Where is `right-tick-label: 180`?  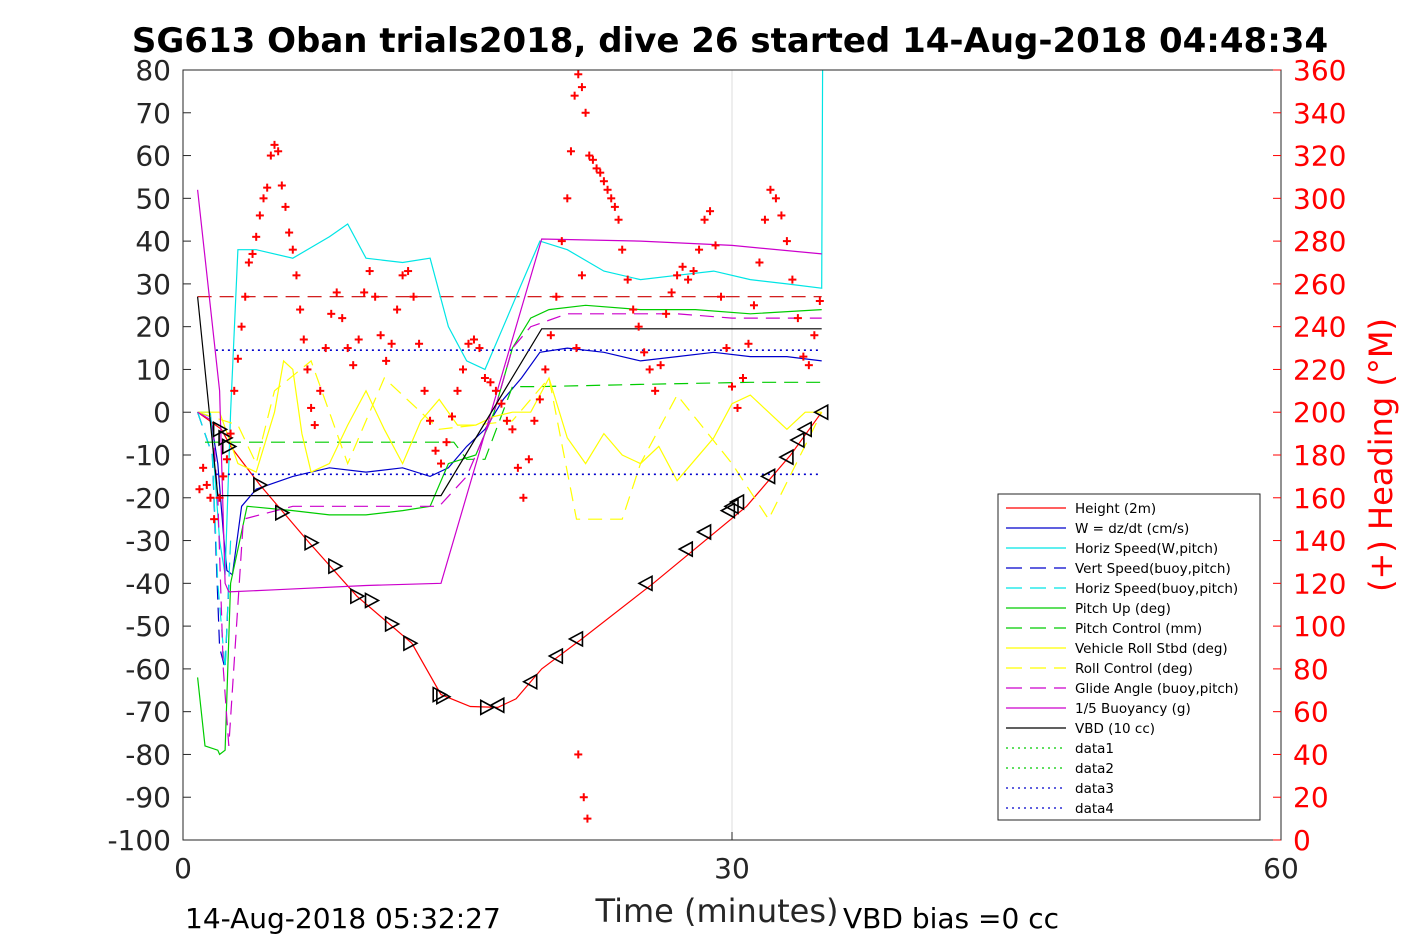
right-tick-label: 180 is located at coordinates (1319, 455).